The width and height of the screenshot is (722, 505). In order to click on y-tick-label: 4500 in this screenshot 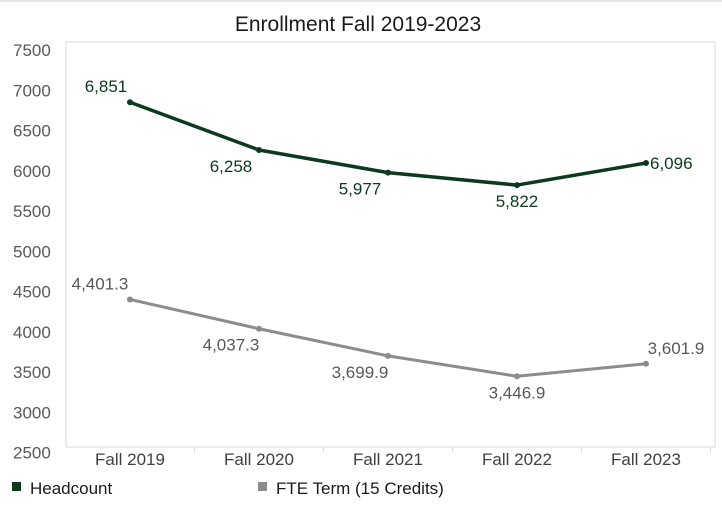, I will do `click(32, 292)`.